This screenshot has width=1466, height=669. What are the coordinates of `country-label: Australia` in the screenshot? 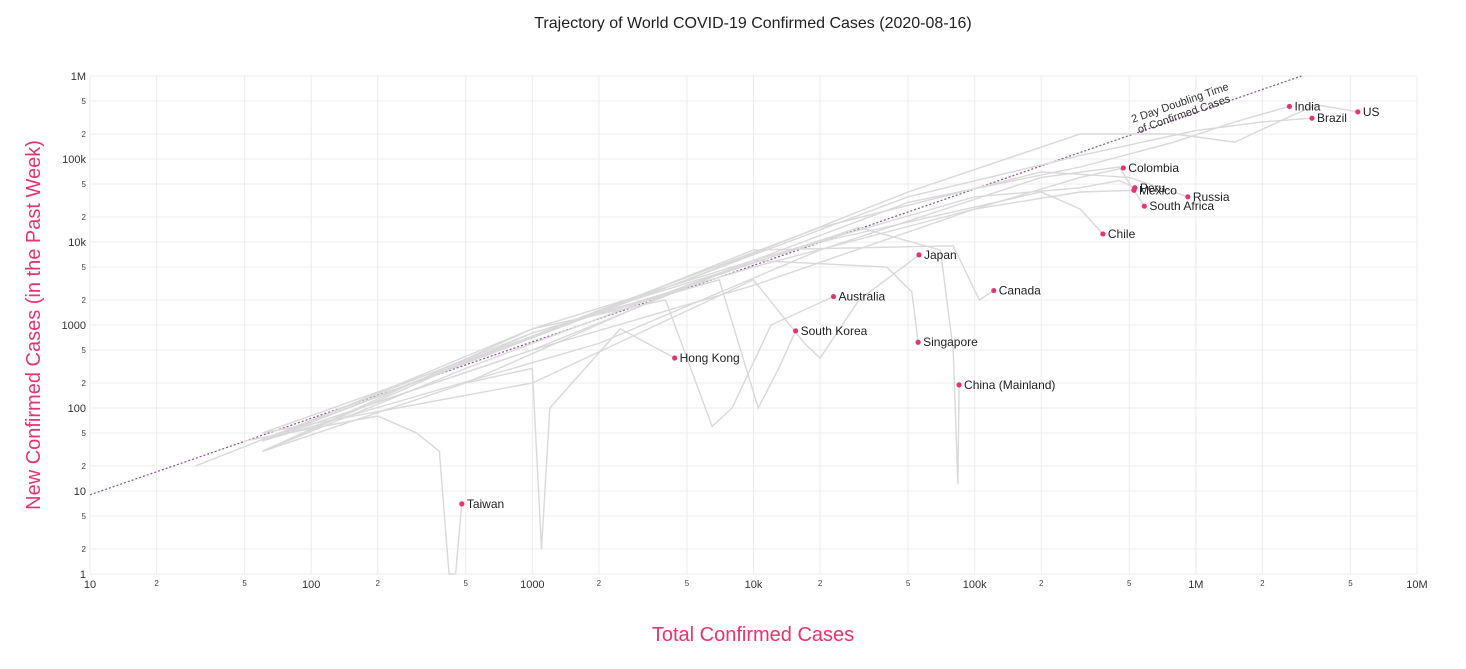 It's located at (862, 297).